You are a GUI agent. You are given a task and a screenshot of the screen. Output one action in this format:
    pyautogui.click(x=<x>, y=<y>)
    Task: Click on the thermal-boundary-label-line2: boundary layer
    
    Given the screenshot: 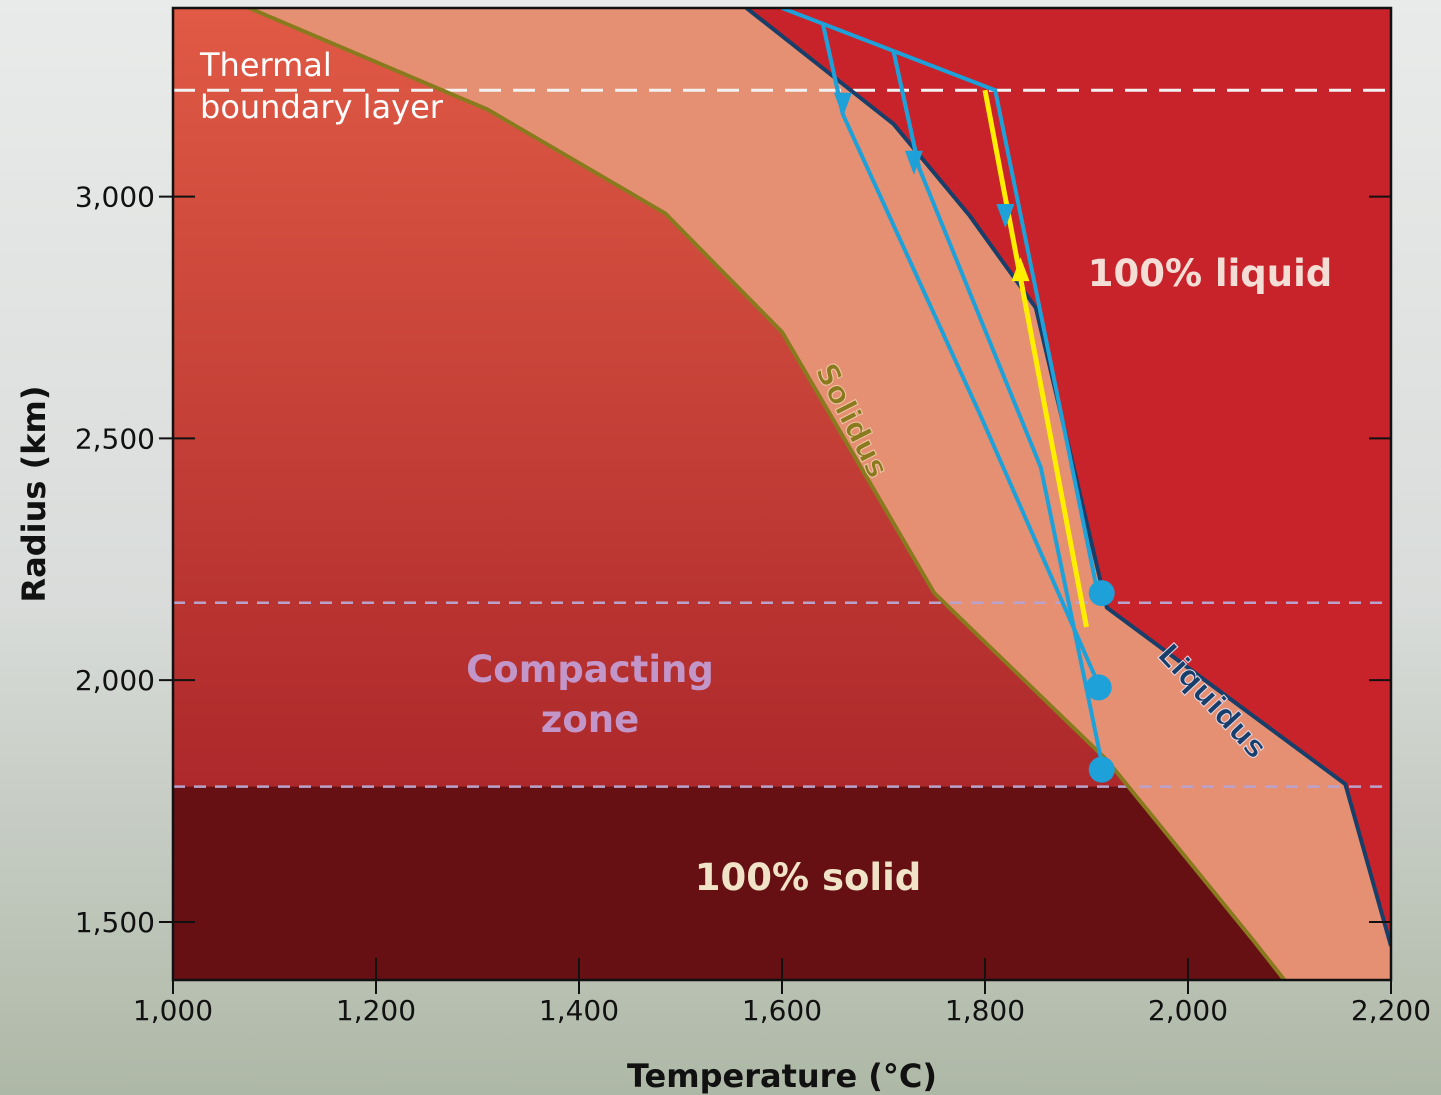 What is the action you would take?
    pyautogui.click(x=322, y=107)
    